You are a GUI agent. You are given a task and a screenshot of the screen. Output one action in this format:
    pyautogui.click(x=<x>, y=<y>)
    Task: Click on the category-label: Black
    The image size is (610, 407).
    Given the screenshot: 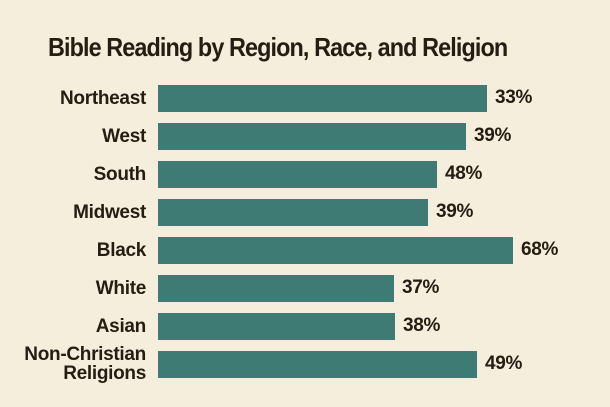 What is the action you would take?
    pyautogui.click(x=121, y=250)
    